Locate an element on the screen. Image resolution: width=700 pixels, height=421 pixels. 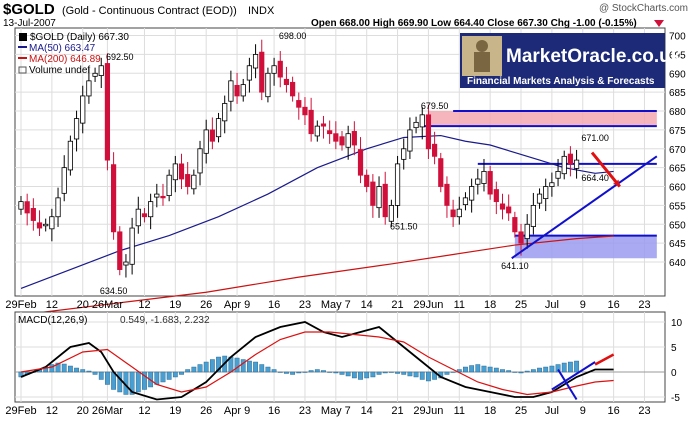
price-x-tick-label: 9 is located at coordinates (583, 305).